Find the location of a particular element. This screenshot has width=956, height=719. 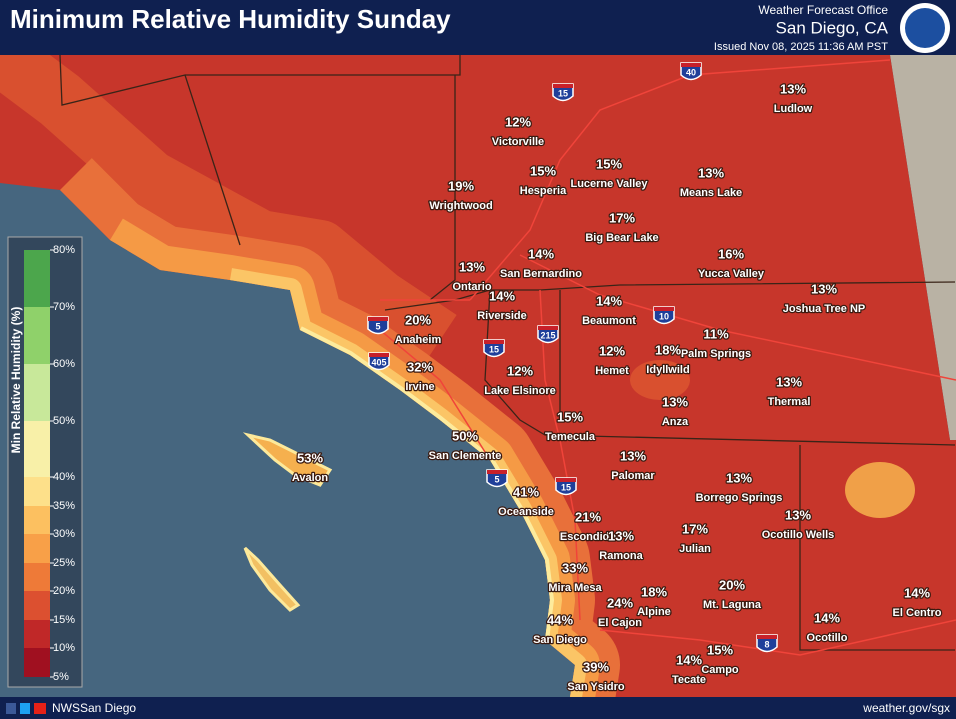

humidity-value: 16% is located at coordinates (731, 253).